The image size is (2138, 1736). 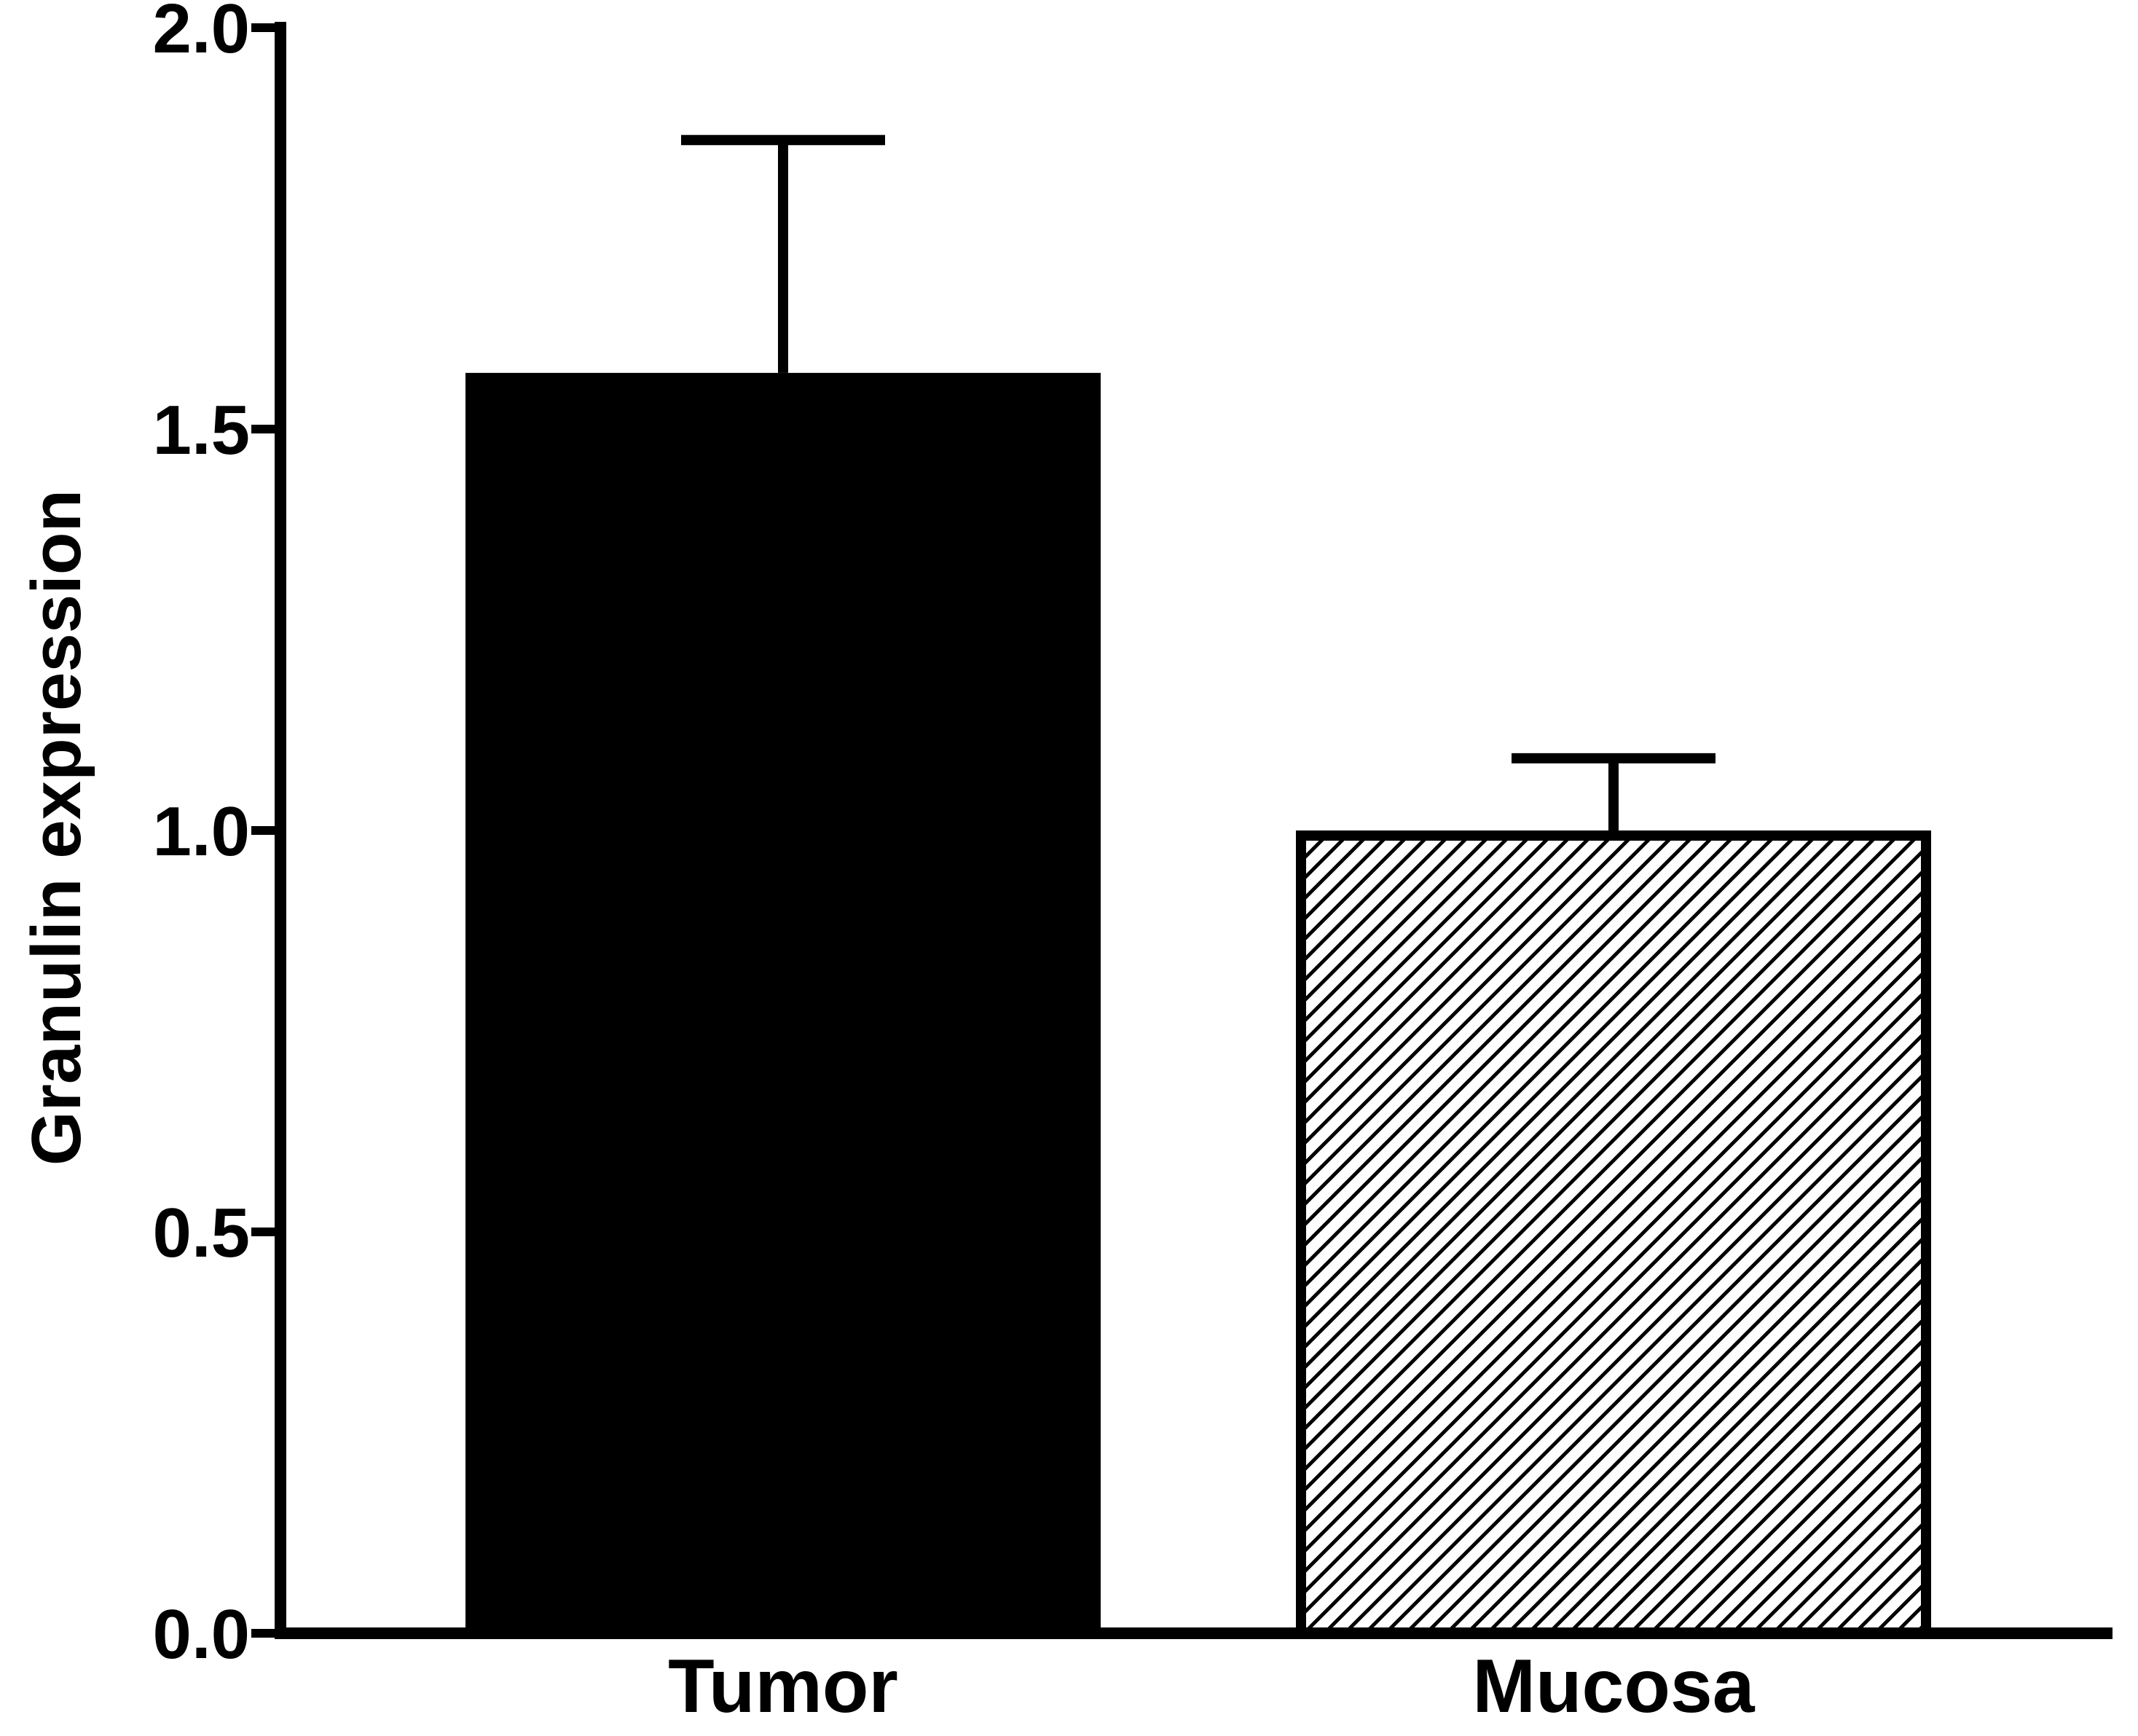 I want to click on bar-mucosa, so click(x=1613, y=1234).